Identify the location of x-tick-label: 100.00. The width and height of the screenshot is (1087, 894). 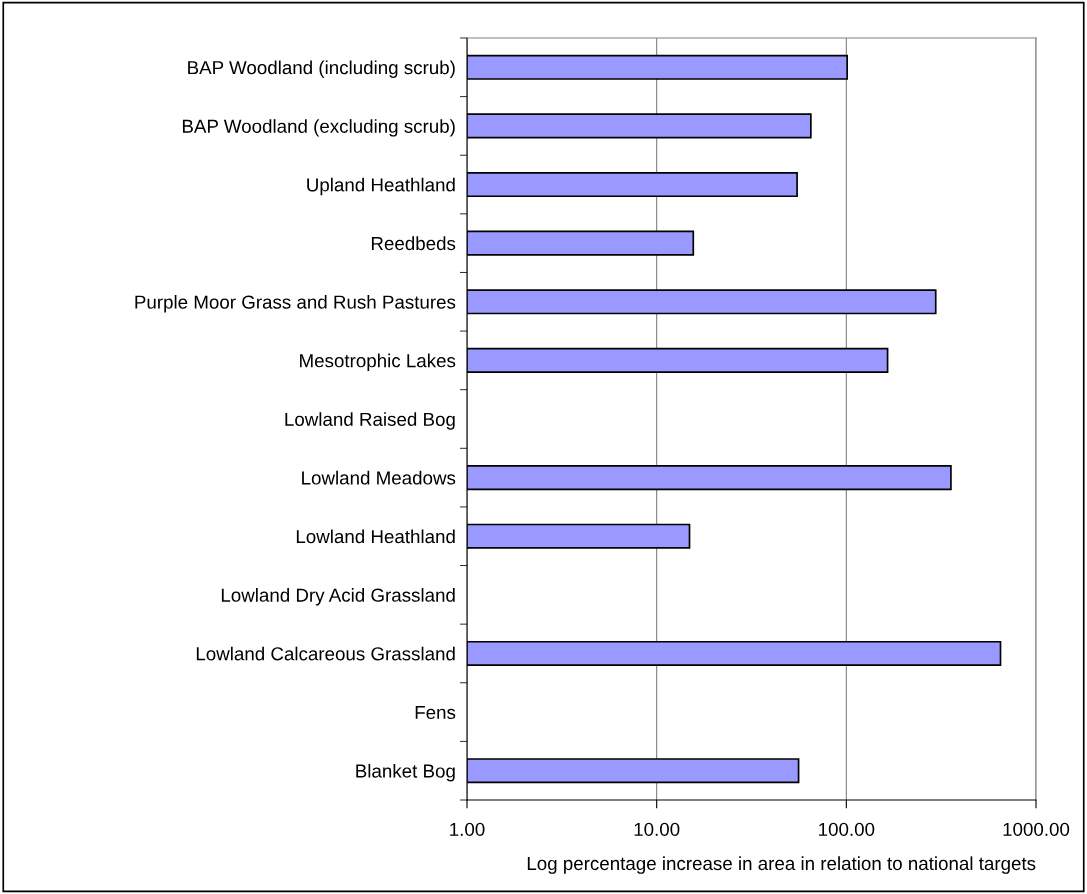
(847, 829).